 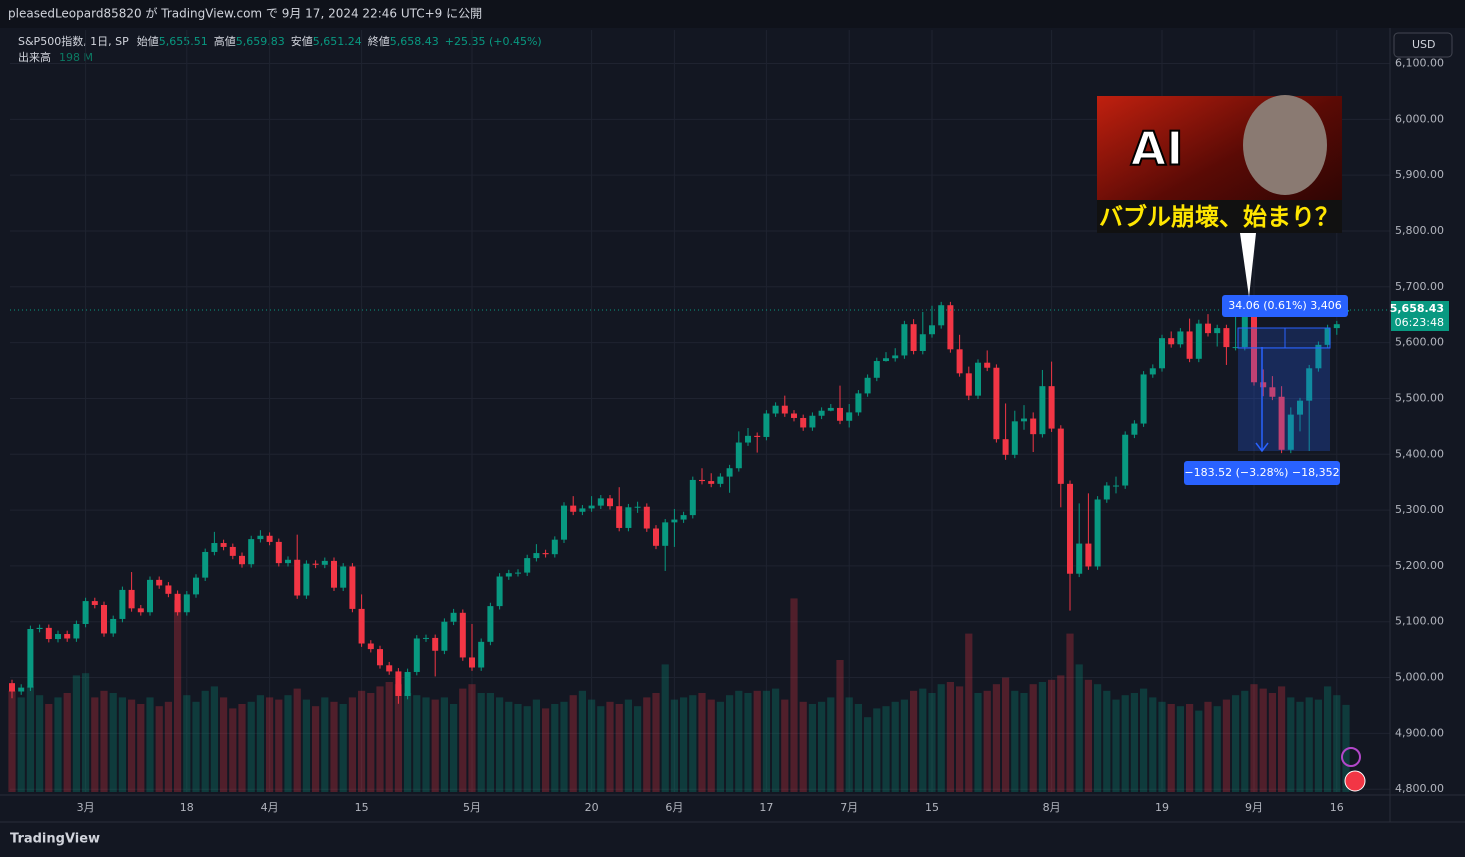 What do you see at coordinates (1284, 399) in the screenshot?
I see `measure-area` at bounding box center [1284, 399].